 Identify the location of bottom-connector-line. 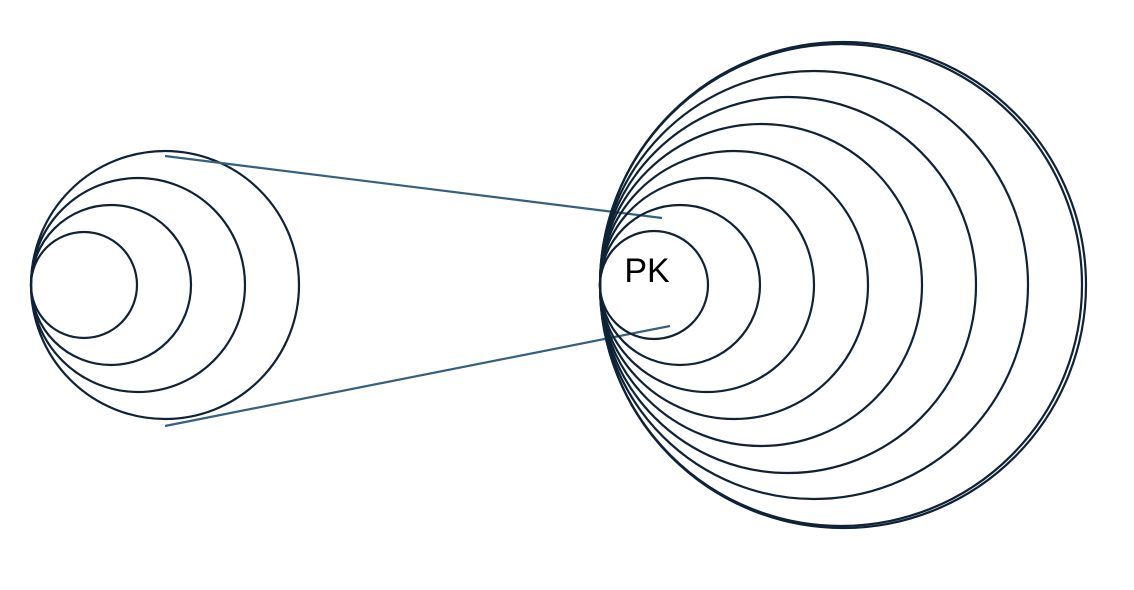
(417, 376).